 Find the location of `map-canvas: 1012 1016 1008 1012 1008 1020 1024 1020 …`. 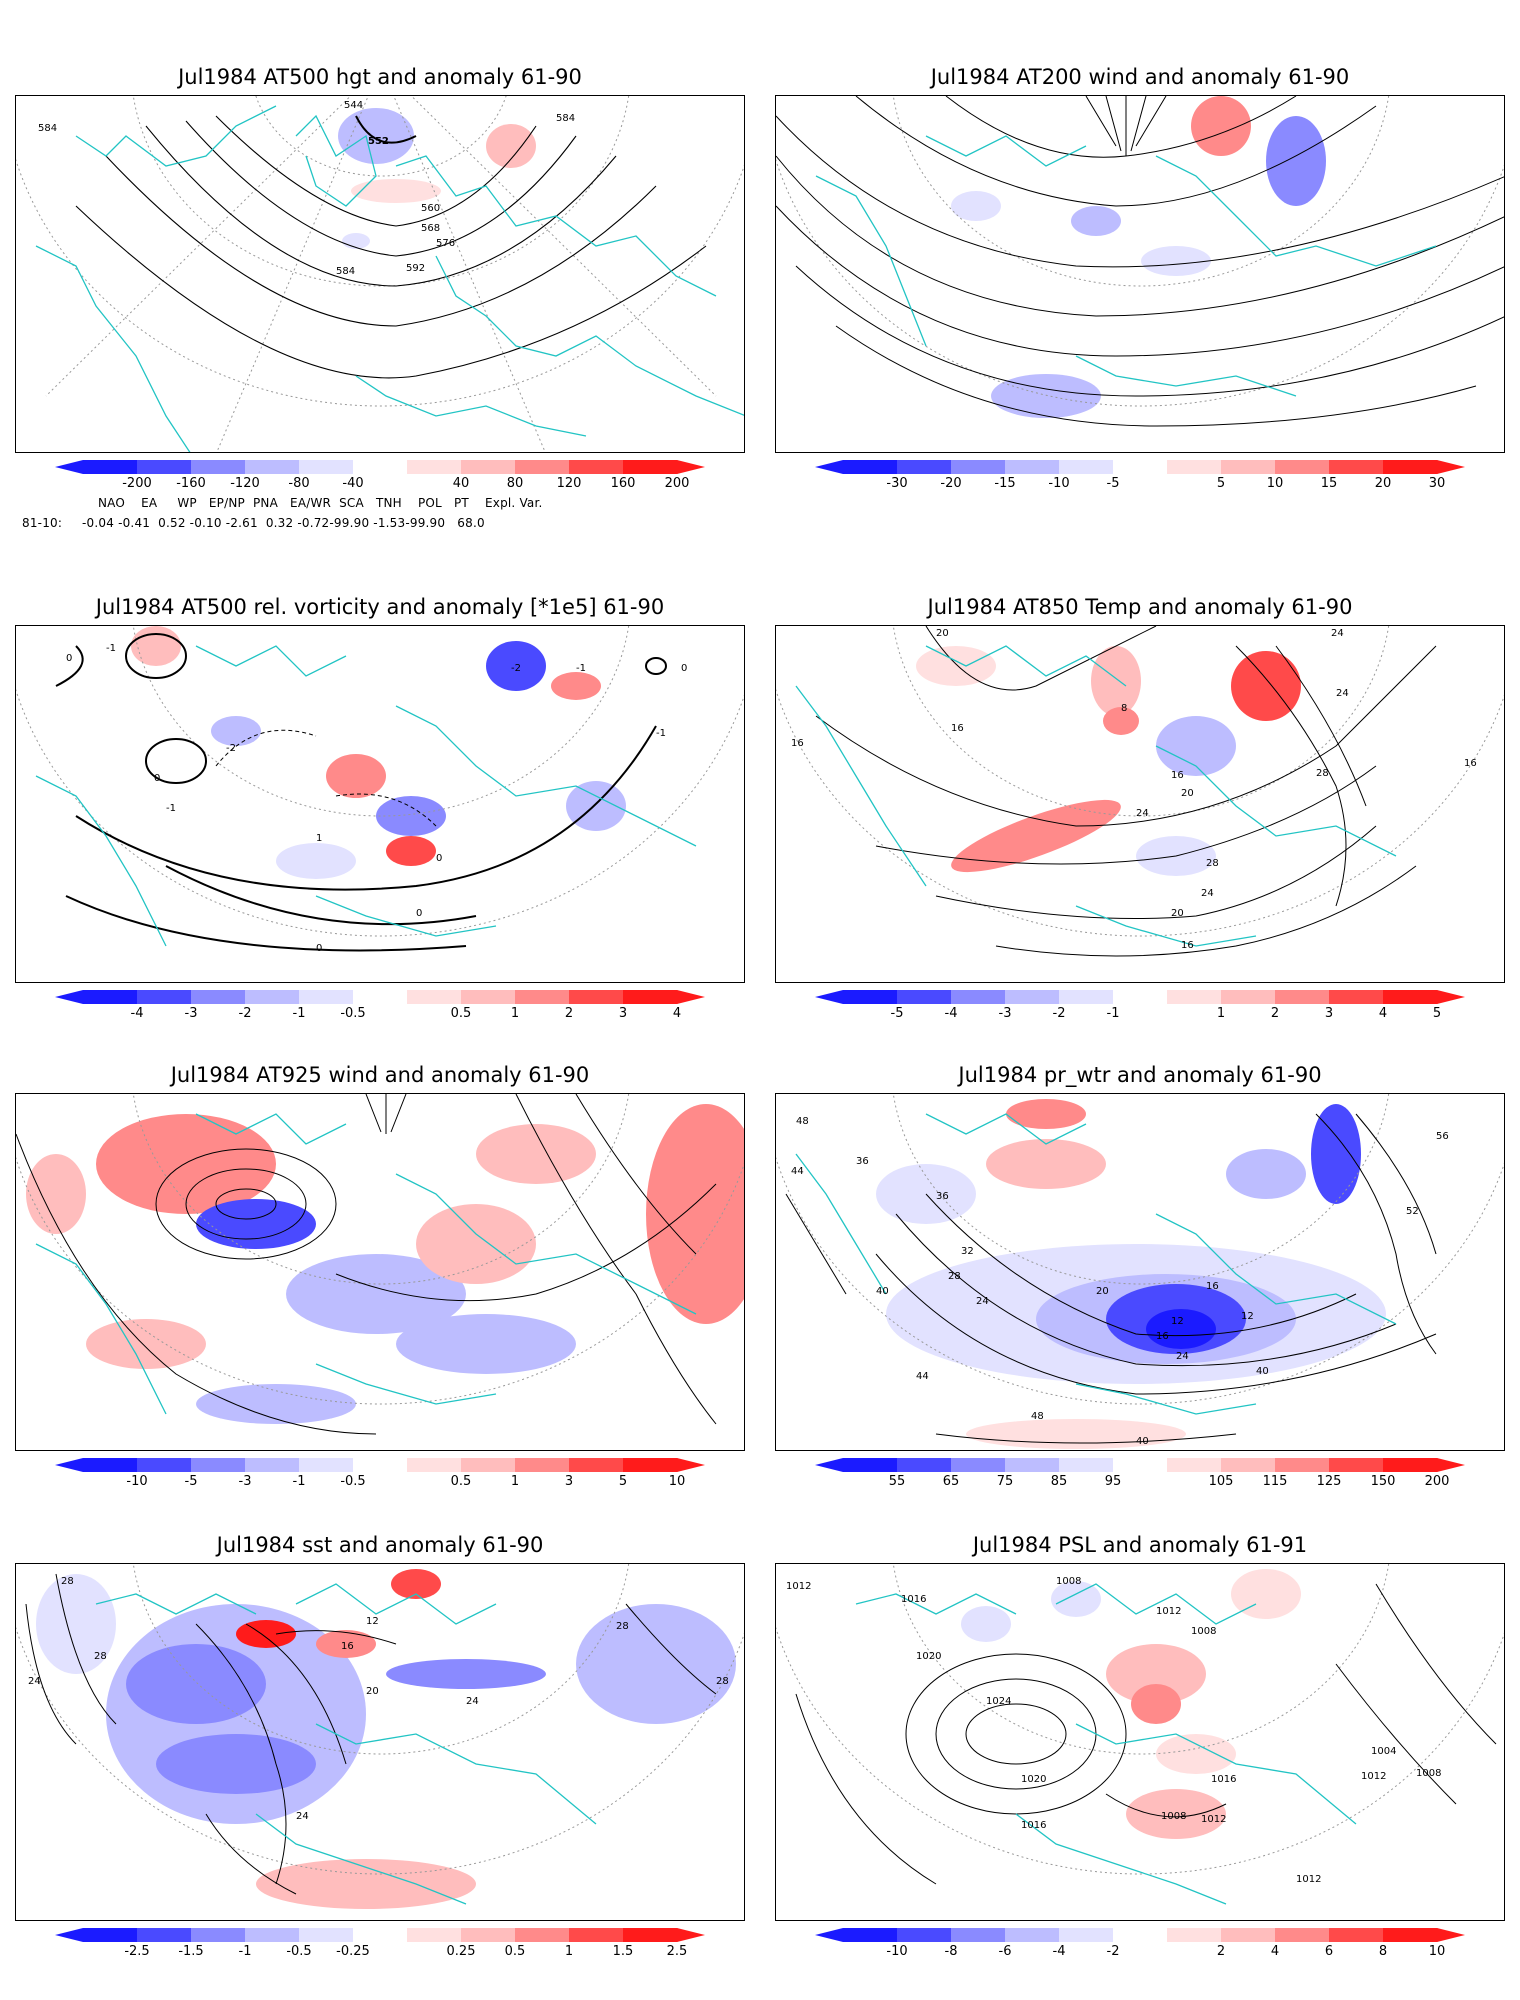

map-canvas: 1012 1016 1008 1012 1008 1020 1024 1020 … is located at coordinates (1140, 1734).